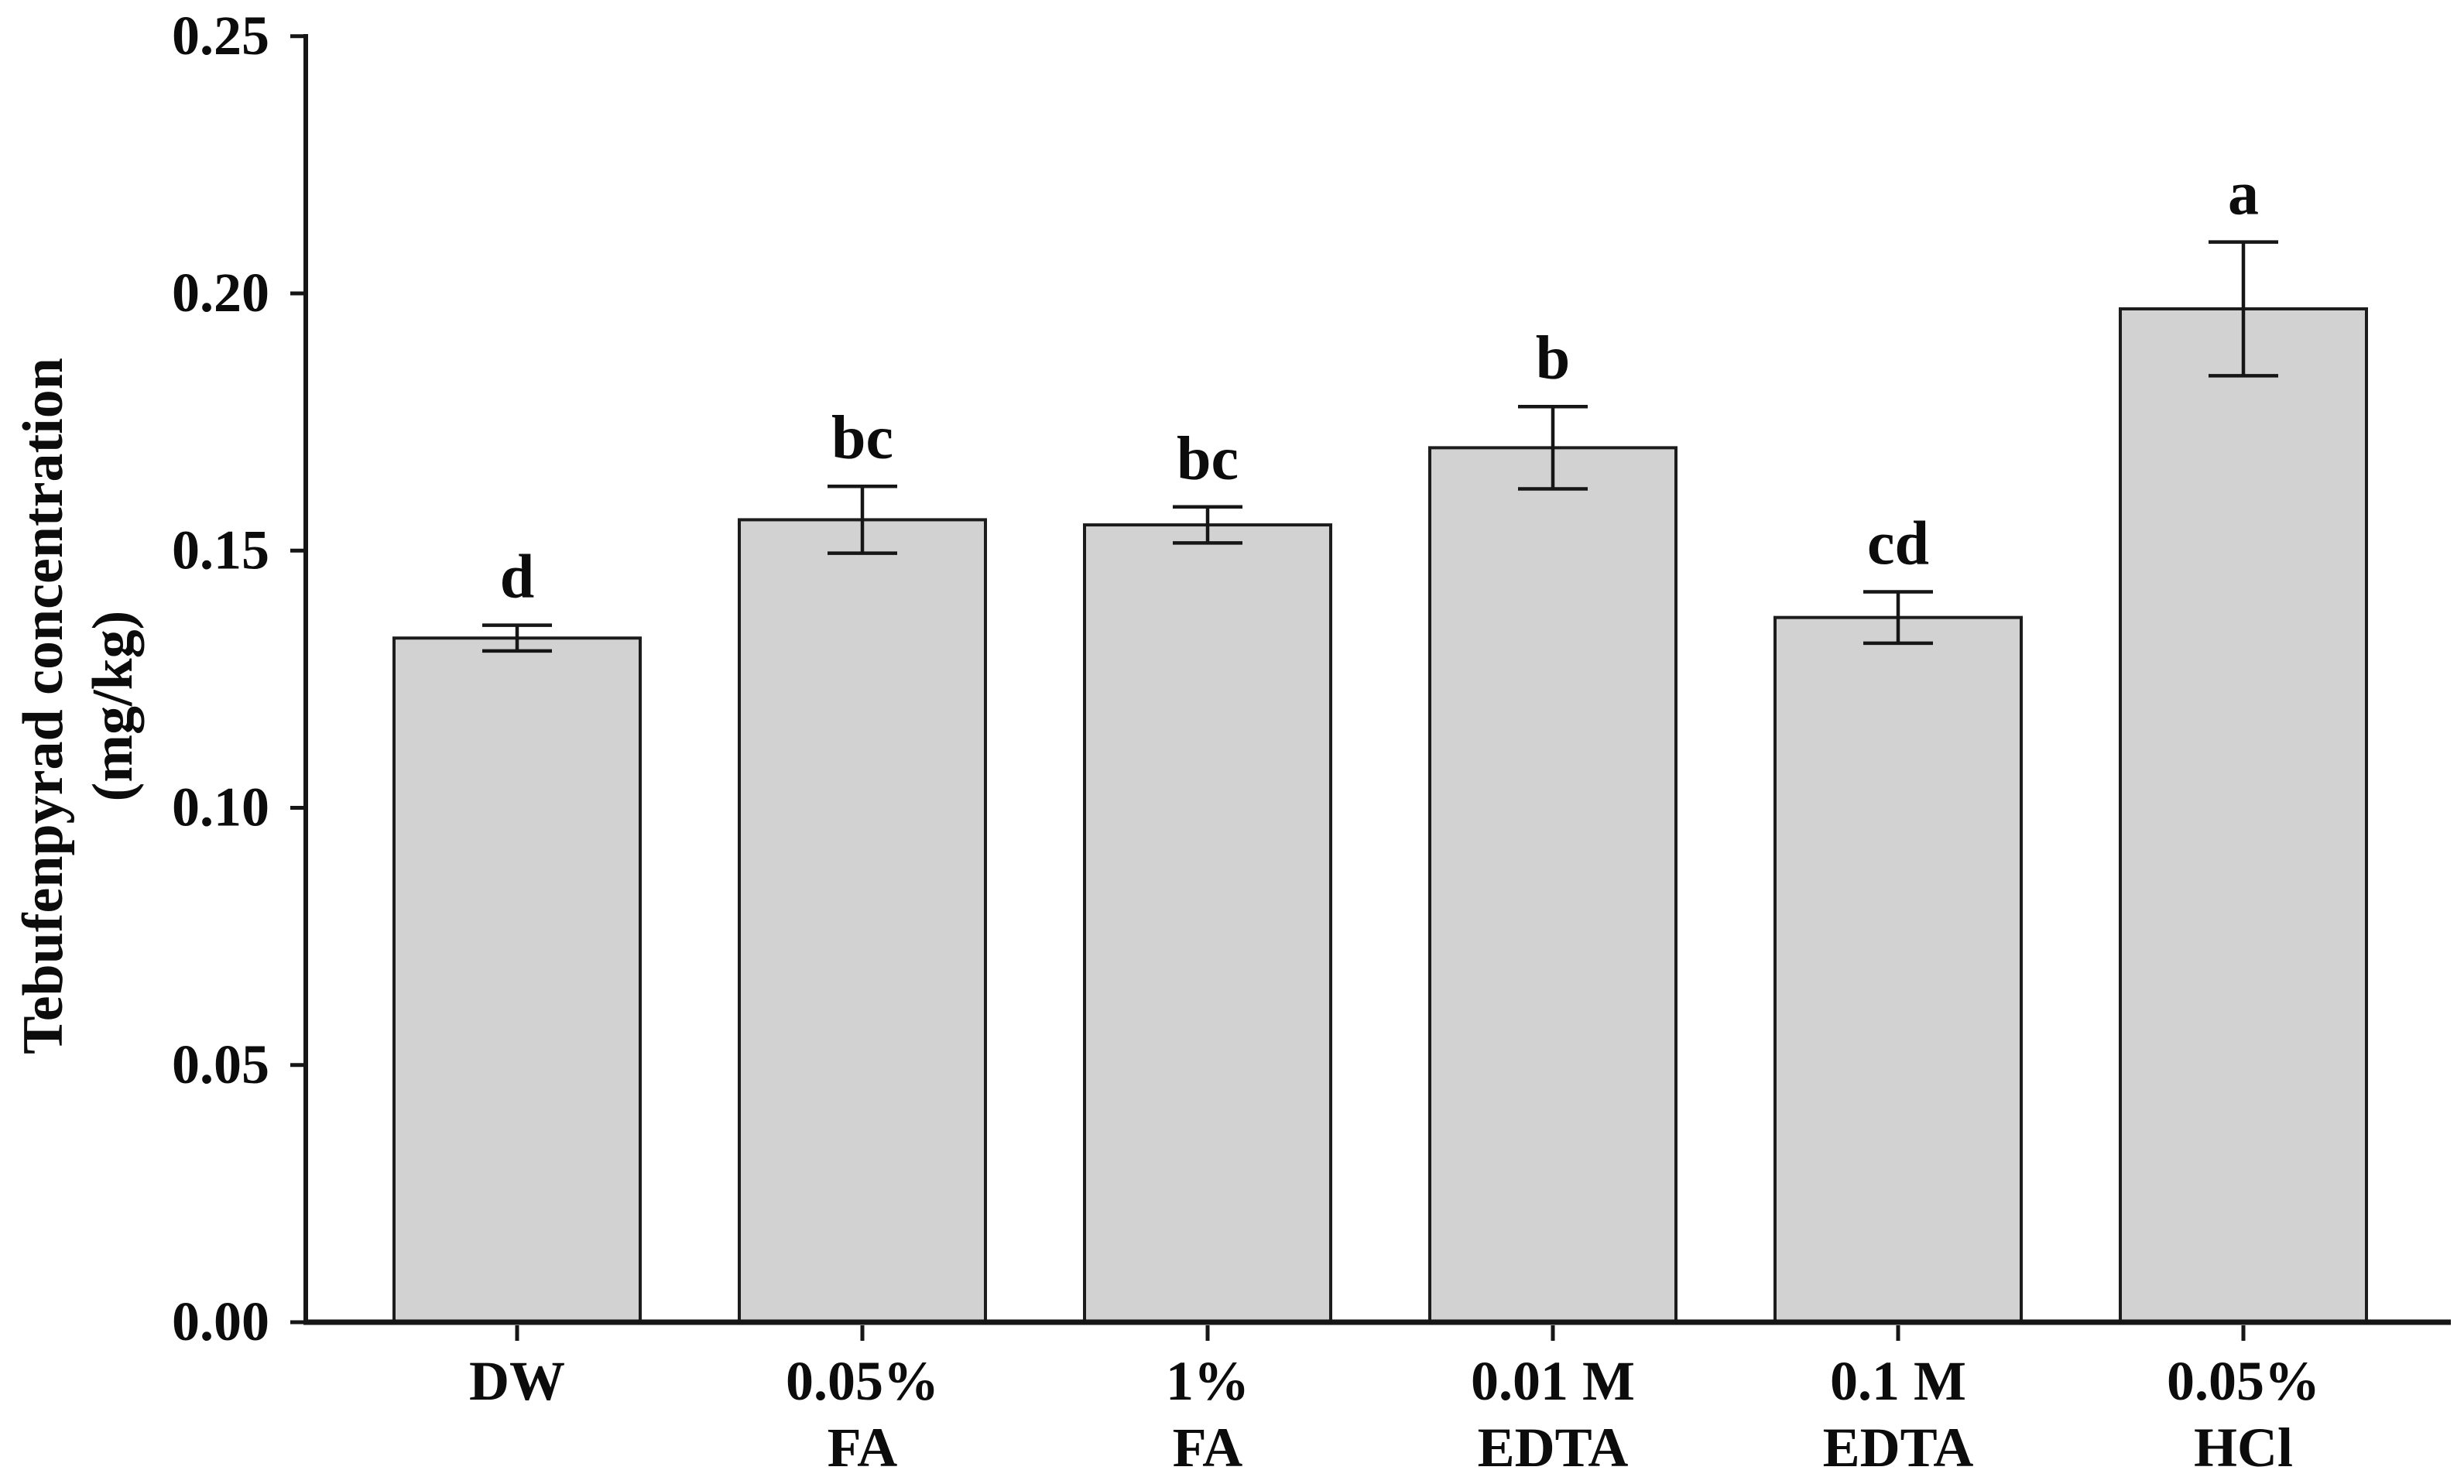 Image resolution: width=2464 pixels, height=1484 pixels. Describe the element at coordinates (1898, 543) in the screenshot. I see `significance-letter: cd` at that location.